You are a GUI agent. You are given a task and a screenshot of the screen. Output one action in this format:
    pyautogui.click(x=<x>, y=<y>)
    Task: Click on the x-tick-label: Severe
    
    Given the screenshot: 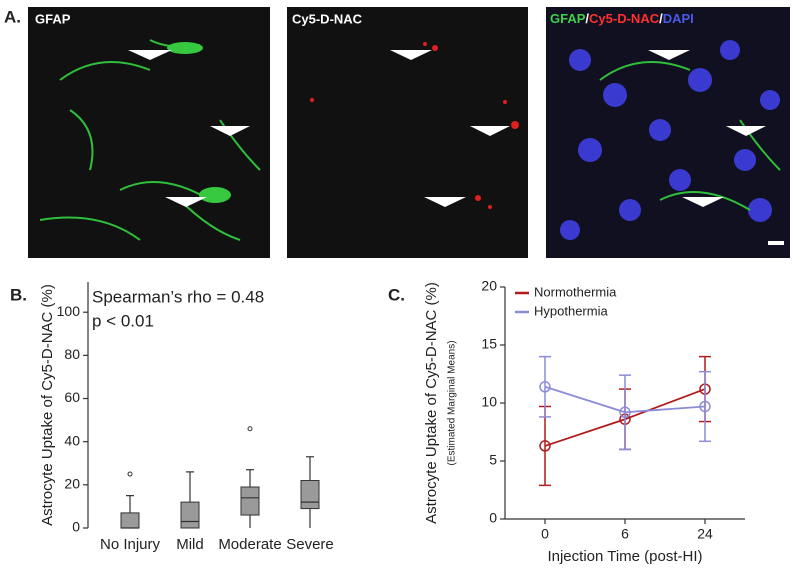 What is the action you would take?
    pyautogui.click(x=310, y=544)
    